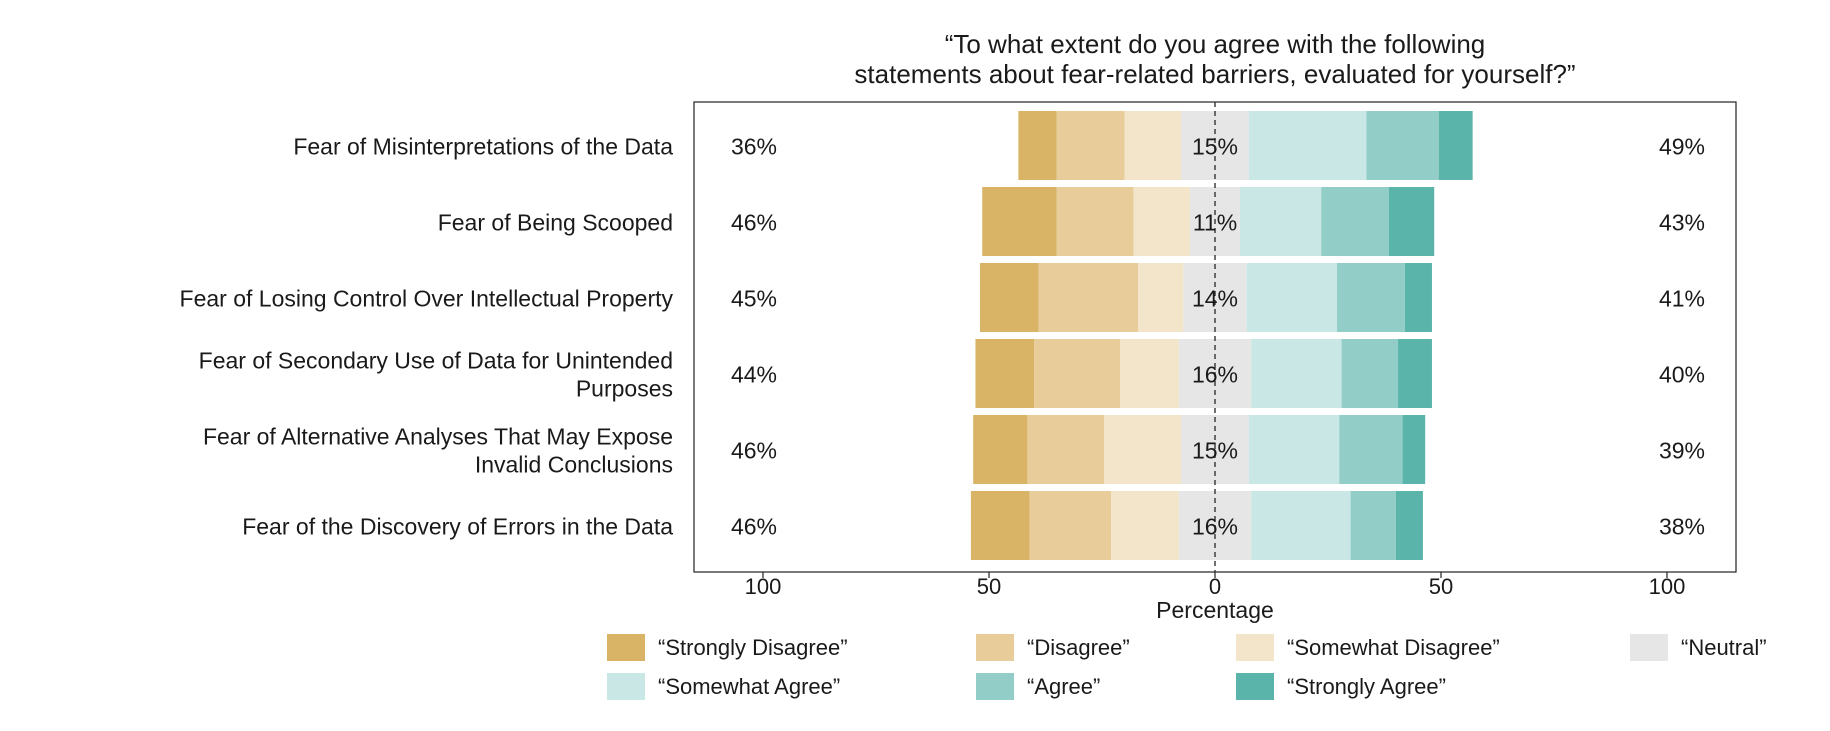 The image size is (1830, 731). What do you see at coordinates (754, 147) in the screenshot?
I see `left-total-label: 36%` at bounding box center [754, 147].